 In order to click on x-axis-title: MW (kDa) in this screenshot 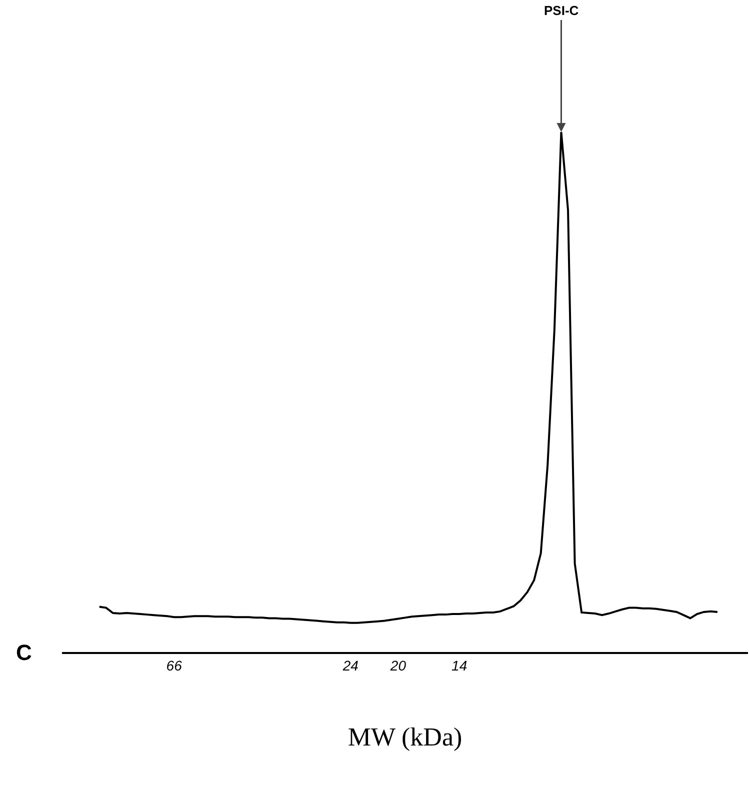, I will do `click(405, 737)`.